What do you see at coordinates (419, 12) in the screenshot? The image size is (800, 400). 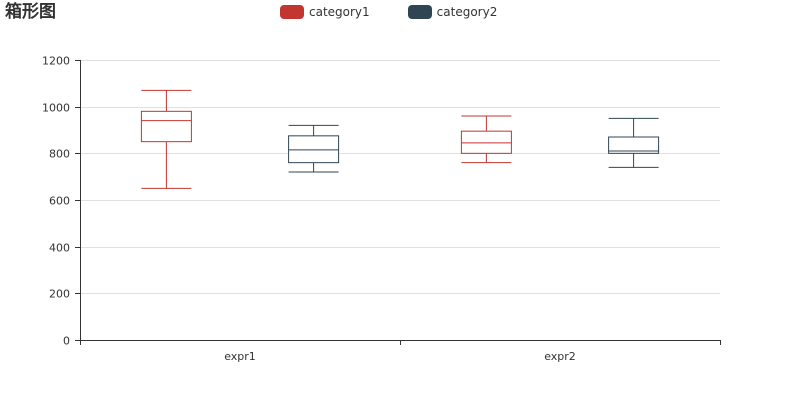 I see `legend-swatch-category2` at bounding box center [419, 12].